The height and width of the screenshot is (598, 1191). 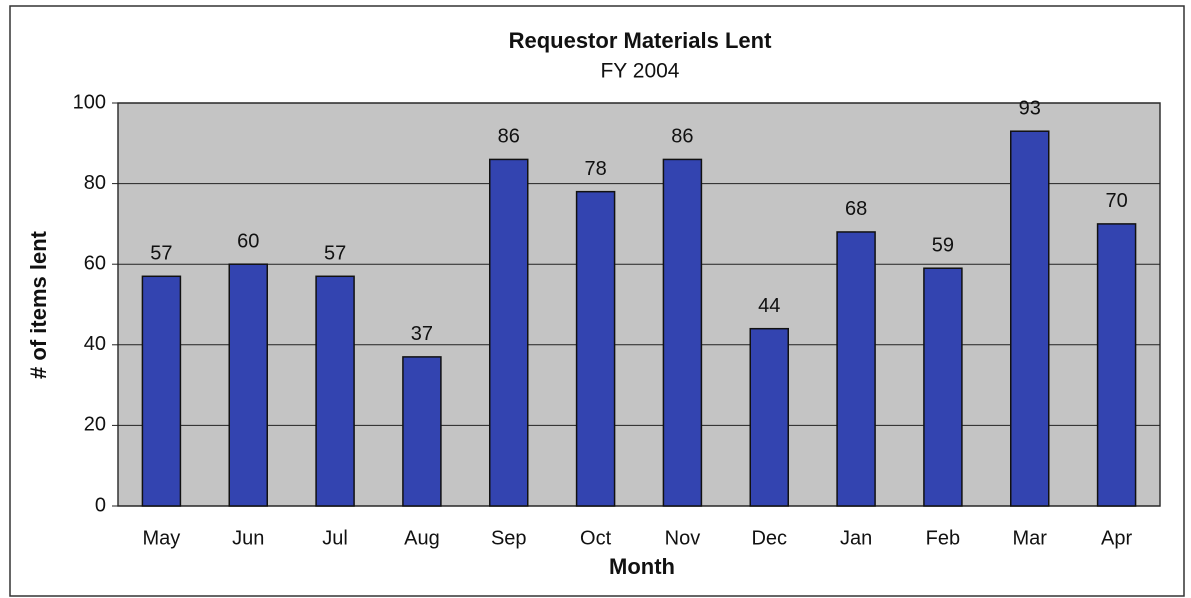 I want to click on x-tick-label: Aug, so click(x=422, y=538).